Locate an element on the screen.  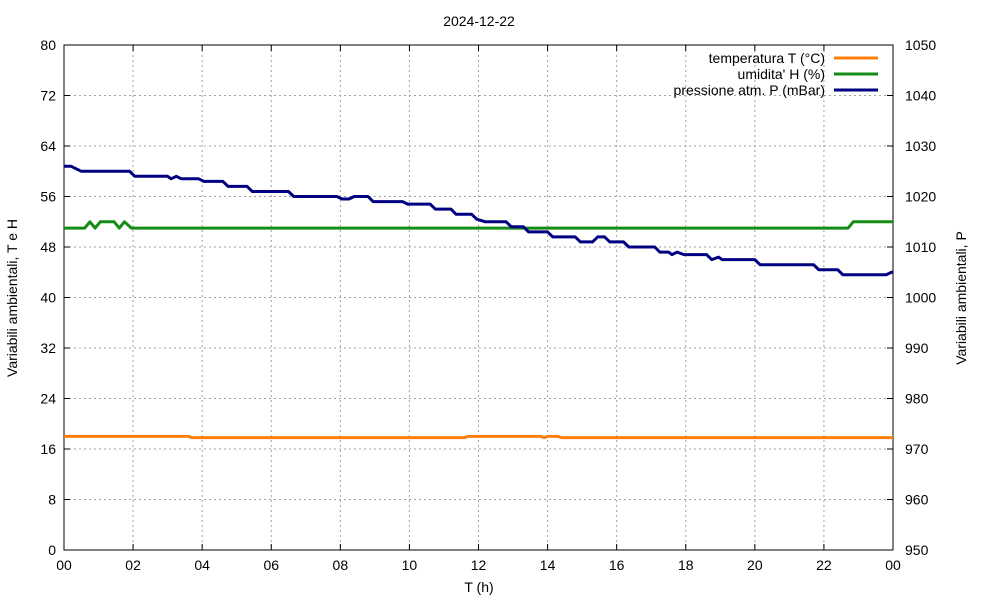
y-tick-label: 32 is located at coordinates (48, 348).